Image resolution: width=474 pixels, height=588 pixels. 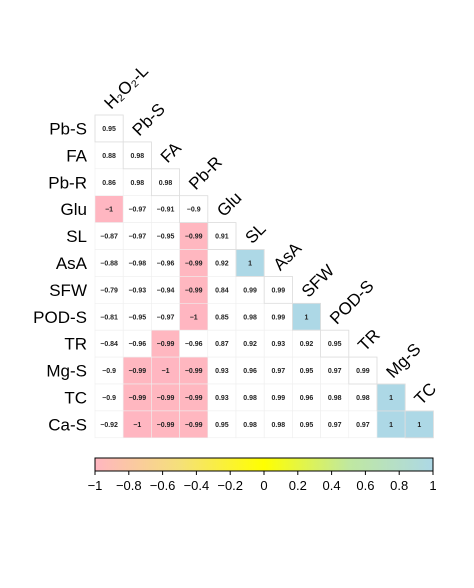 I want to click on cell-value-label: −0.92, so click(x=109, y=425).